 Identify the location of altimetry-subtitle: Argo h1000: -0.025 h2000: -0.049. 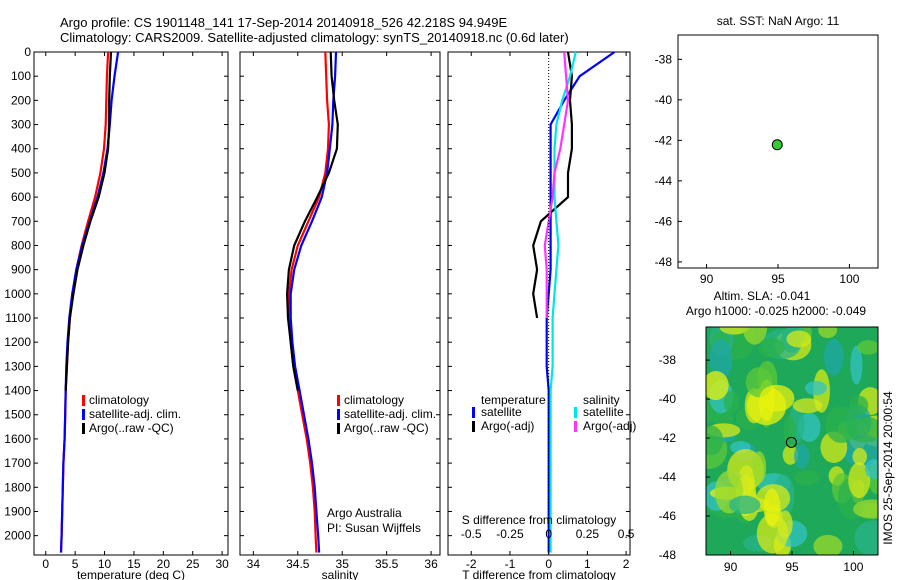
(776, 311).